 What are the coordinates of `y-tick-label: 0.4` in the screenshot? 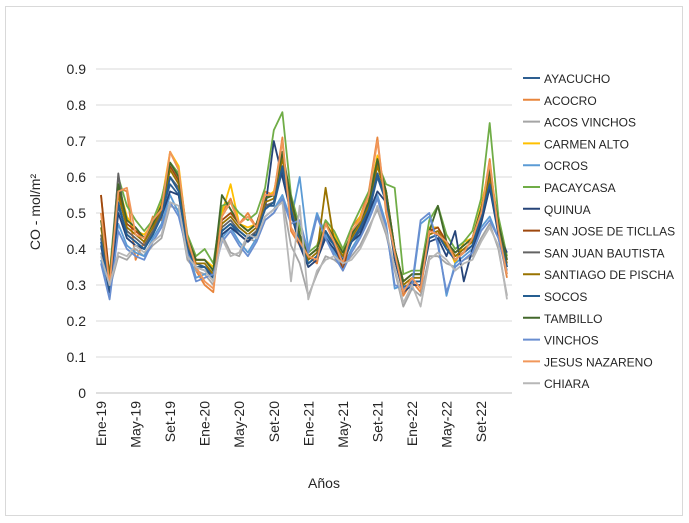 It's located at (77, 249).